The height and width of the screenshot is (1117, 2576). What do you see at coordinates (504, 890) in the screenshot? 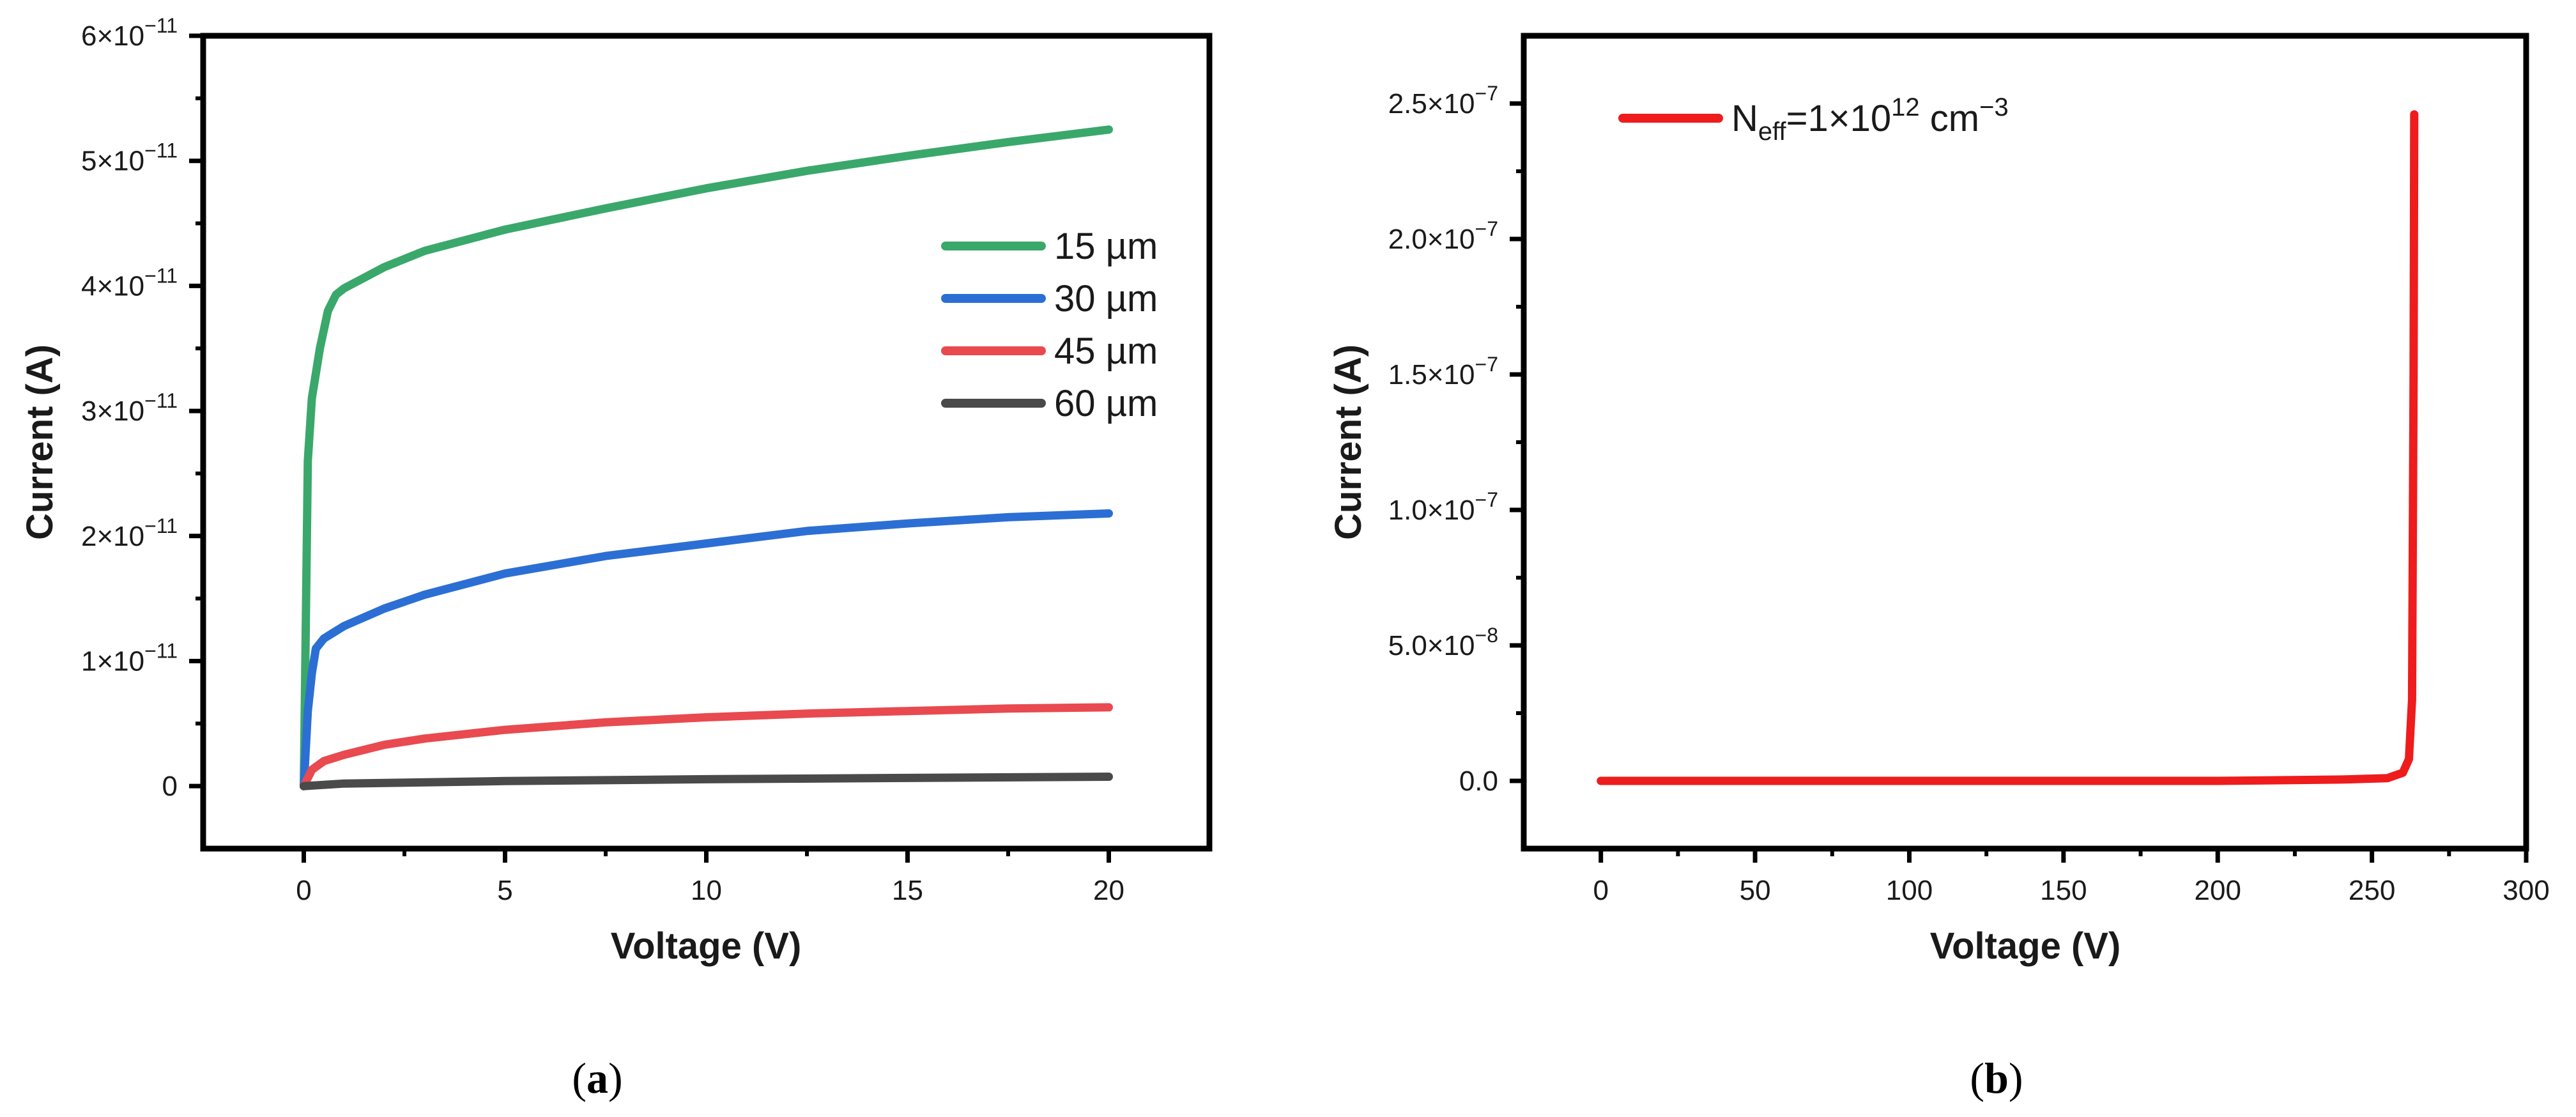
I see `x-tick-label-a-1: 5` at bounding box center [504, 890].